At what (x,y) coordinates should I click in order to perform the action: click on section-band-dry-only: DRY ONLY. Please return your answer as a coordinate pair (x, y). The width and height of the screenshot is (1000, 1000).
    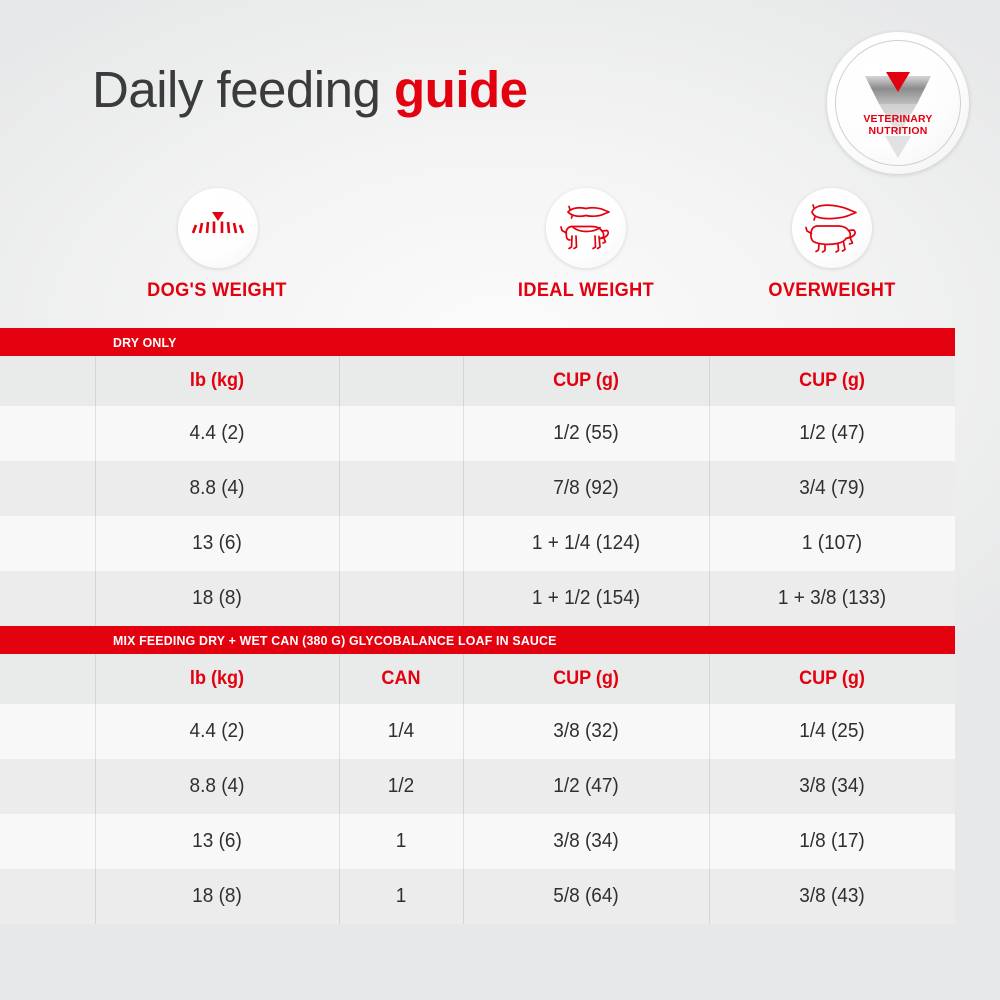
    Looking at the image, I should click on (477, 342).